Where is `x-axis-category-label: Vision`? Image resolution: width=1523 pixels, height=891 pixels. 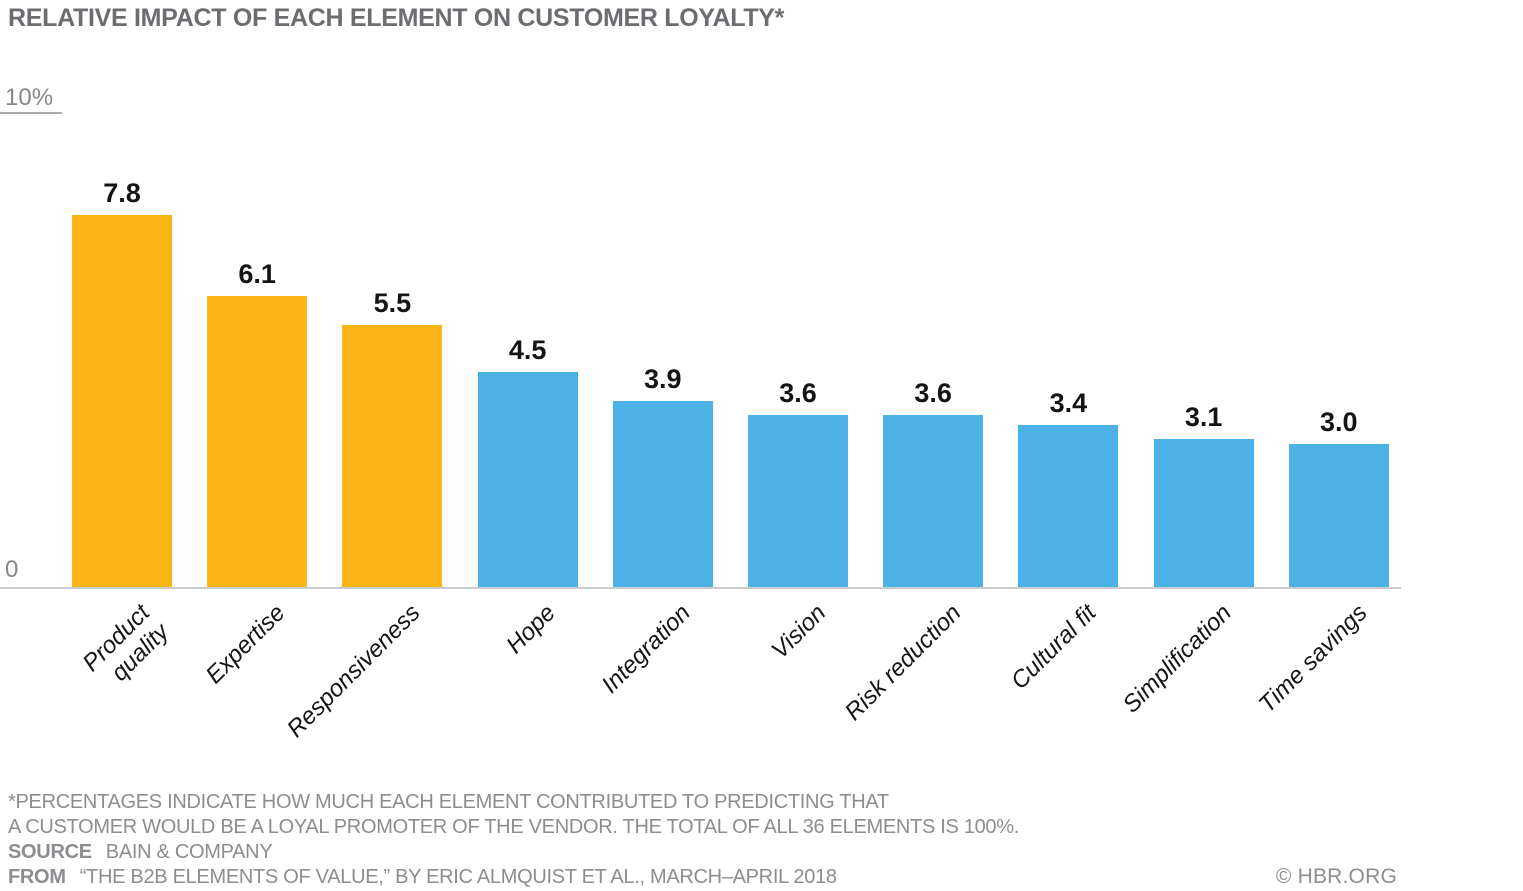
x-axis-category-label: Vision is located at coordinates (799, 632).